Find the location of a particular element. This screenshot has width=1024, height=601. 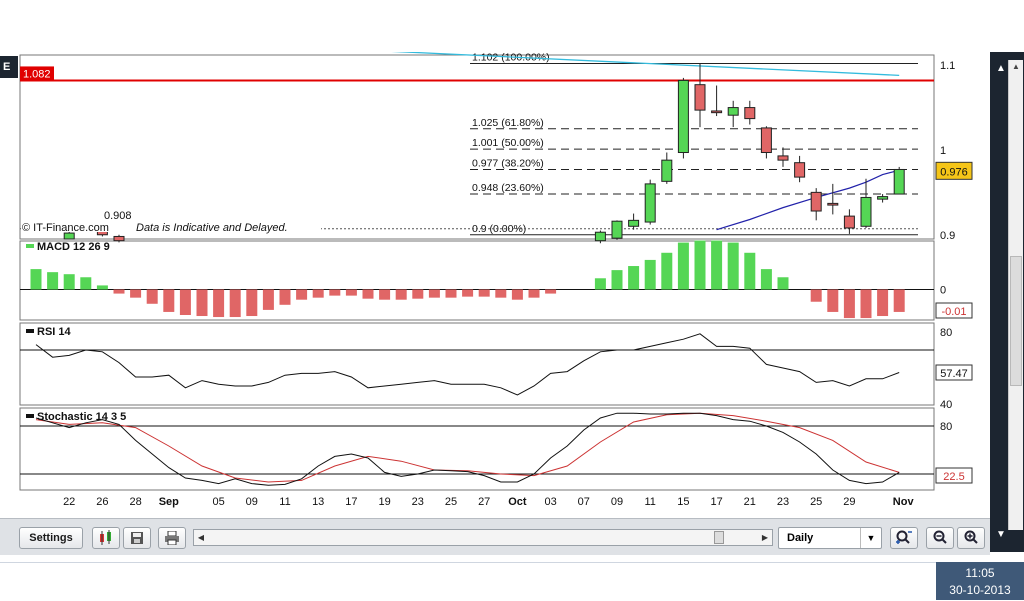

chart-type-icon is located at coordinates (106, 538).